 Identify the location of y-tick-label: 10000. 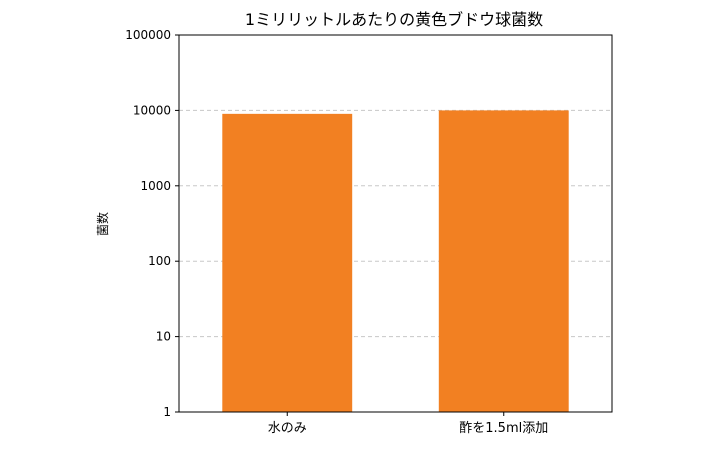
(152, 110).